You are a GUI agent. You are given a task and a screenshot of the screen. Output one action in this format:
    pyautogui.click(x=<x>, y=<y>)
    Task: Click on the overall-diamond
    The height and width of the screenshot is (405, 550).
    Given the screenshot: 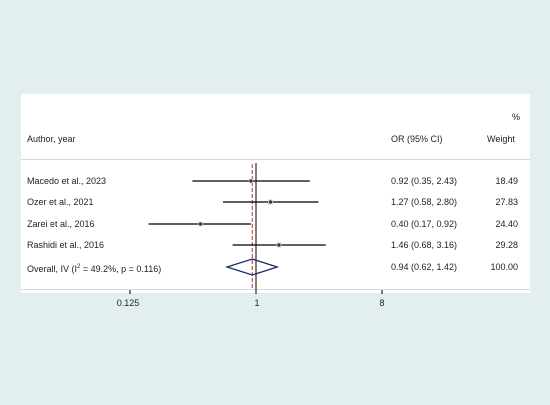 What is the action you would take?
    pyautogui.click(x=252, y=267)
    